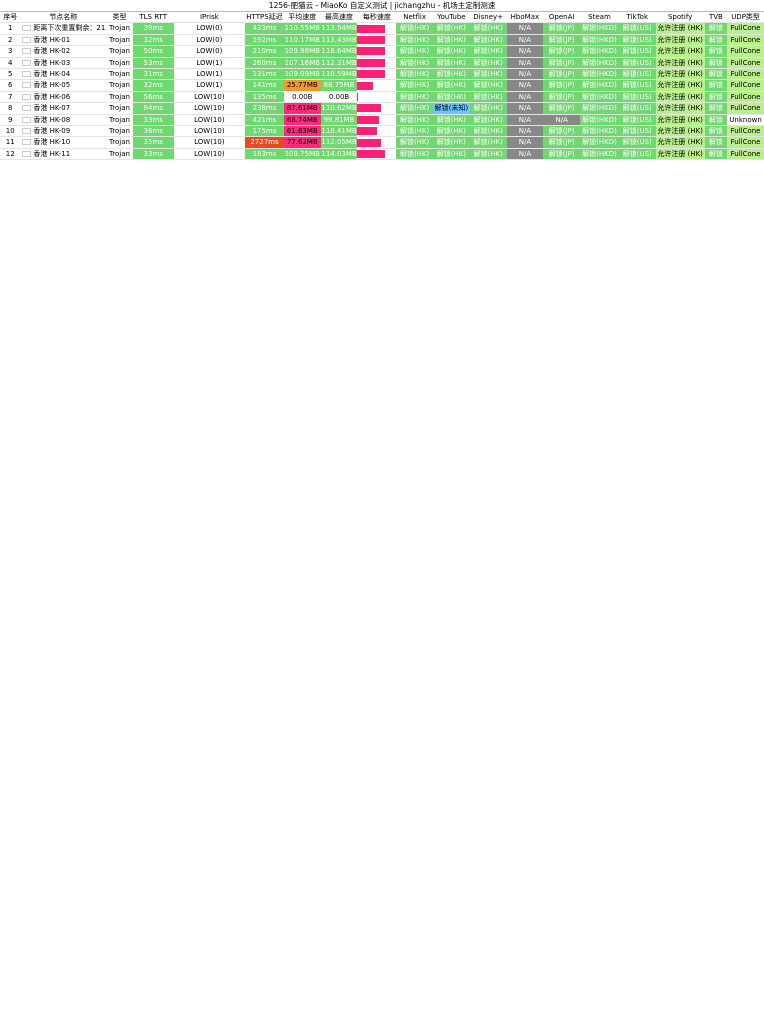 This screenshot has height=1024, width=764. Describe the element at coordinates (451, 18) in the screenshot. I see `header-youtube: YouTube` at that location.